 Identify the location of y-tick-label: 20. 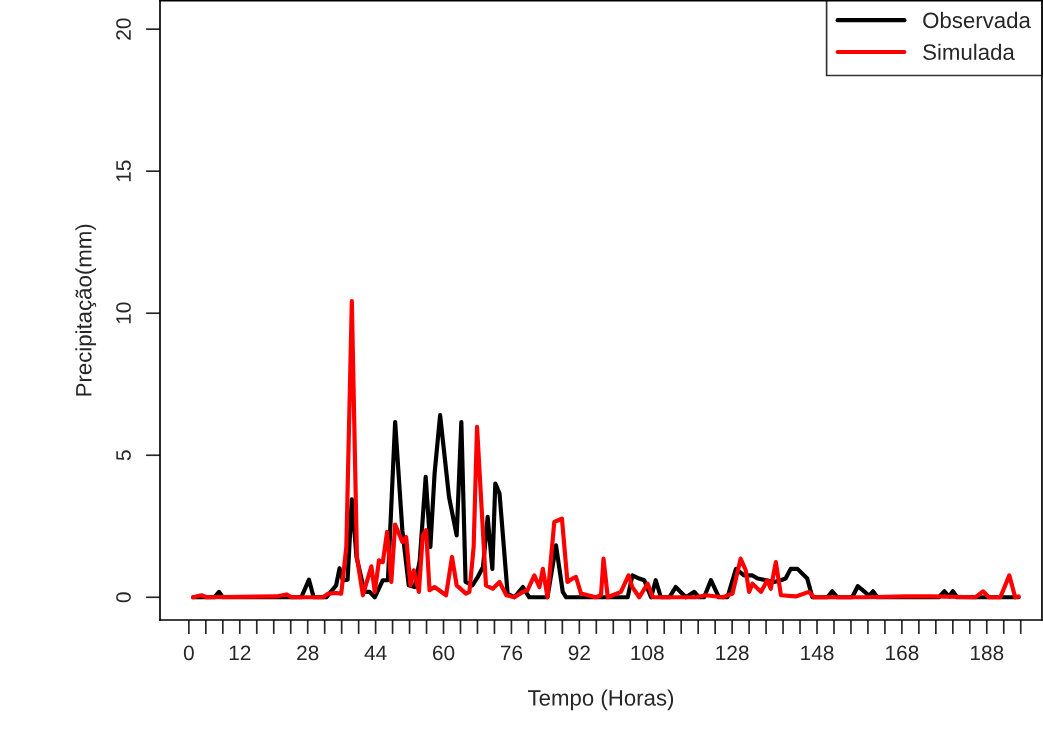
(123, 29).